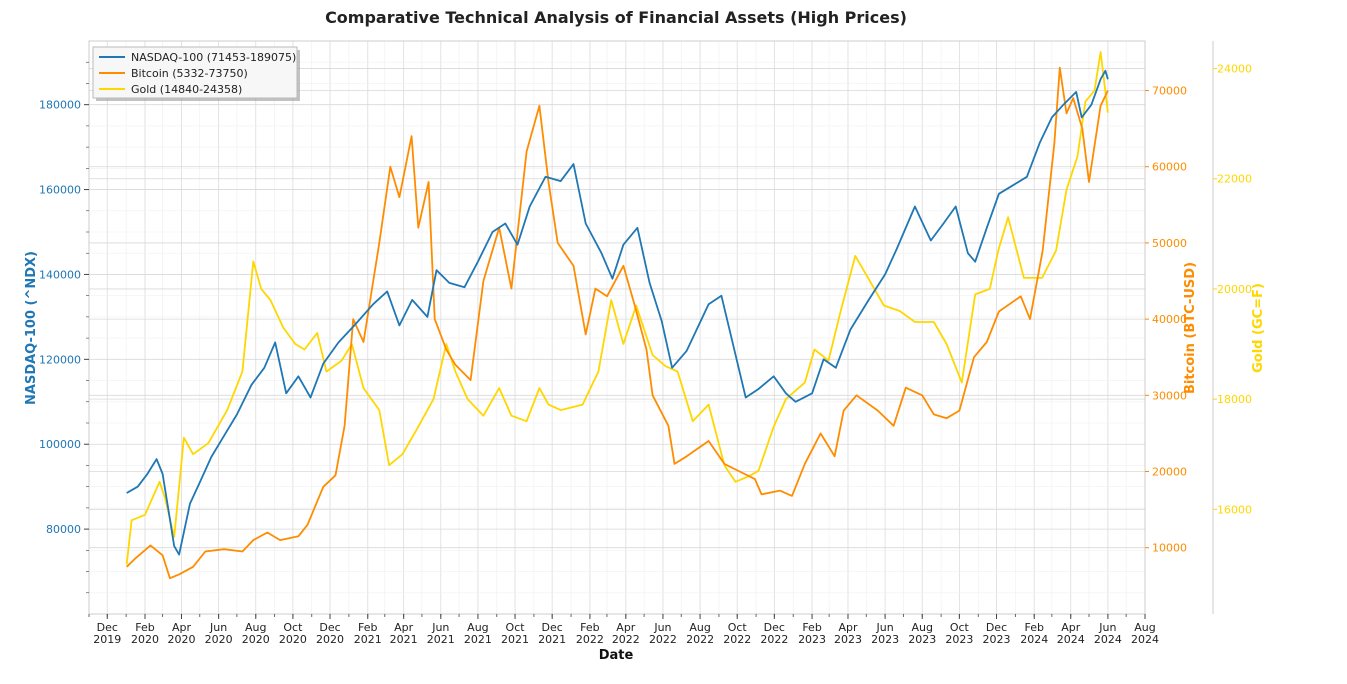  Describe the element at coordinates (60, 190) in the screenshot. I see `y-tick-label-nasdaq: 160000` at that location.